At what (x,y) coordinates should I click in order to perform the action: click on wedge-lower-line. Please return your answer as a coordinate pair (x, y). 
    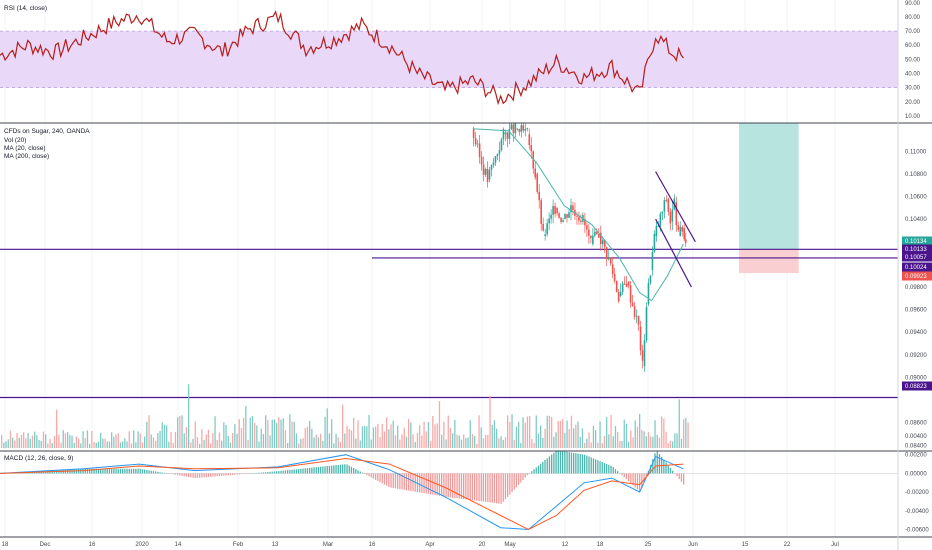
    Looking at the image, I should click on (673, 253).